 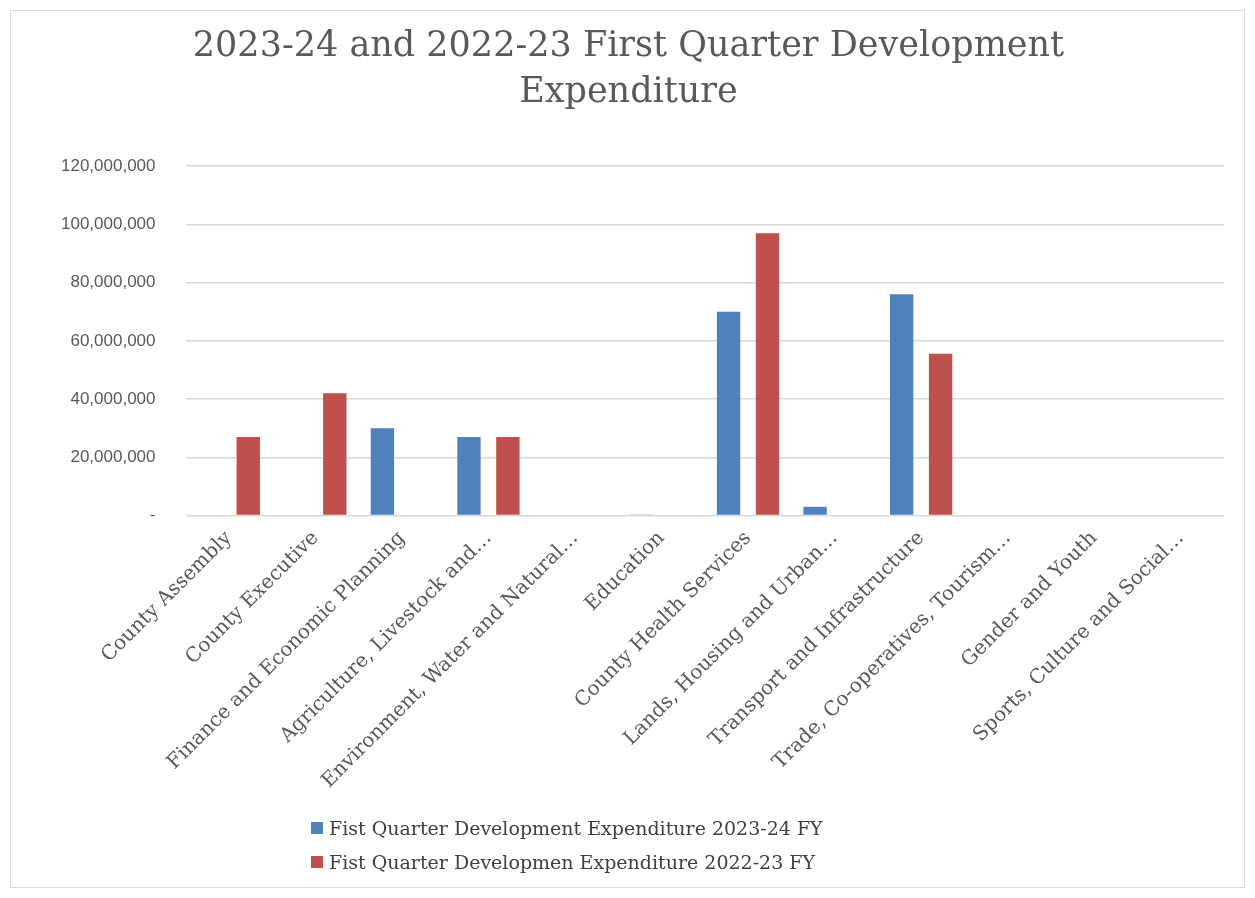 What do you see at coordinates (108, 165) in the screenshot?
I see `y-tick-label: 120,000,000` at bounding box center [108, 165].